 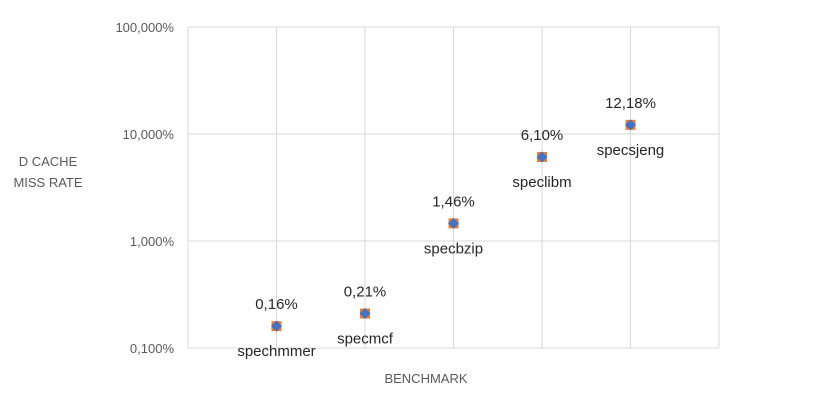 I want to click on y-axis-title-line-1: D CACHE, so click(x=48, y=161).